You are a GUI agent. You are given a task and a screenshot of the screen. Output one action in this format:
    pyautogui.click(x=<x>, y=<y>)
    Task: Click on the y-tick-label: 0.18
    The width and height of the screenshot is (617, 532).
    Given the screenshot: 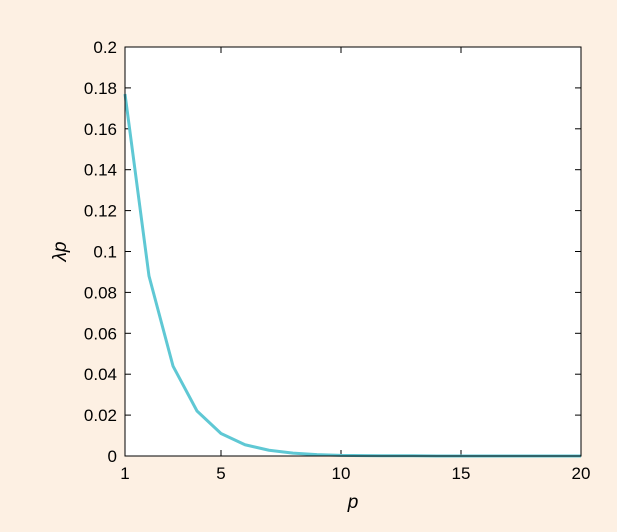 What is the action you would take?
    pyautogui.click(x=100, y=88)
    